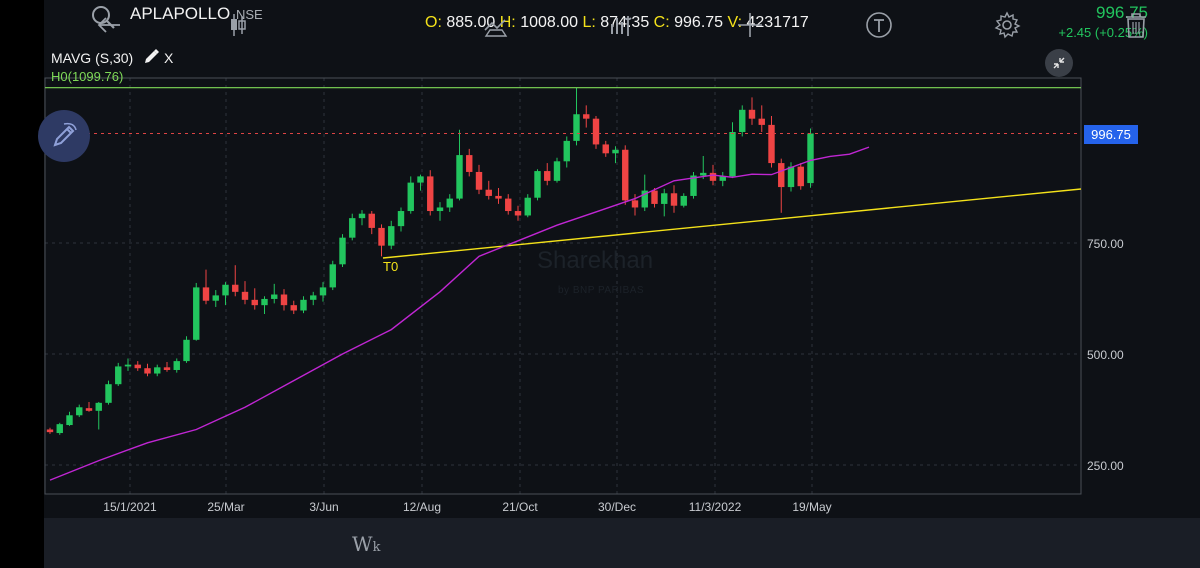 The width and height of the screenshot is (1200, 568). I want to click on watermark-brand: Sharekhan, so click(595, 260).